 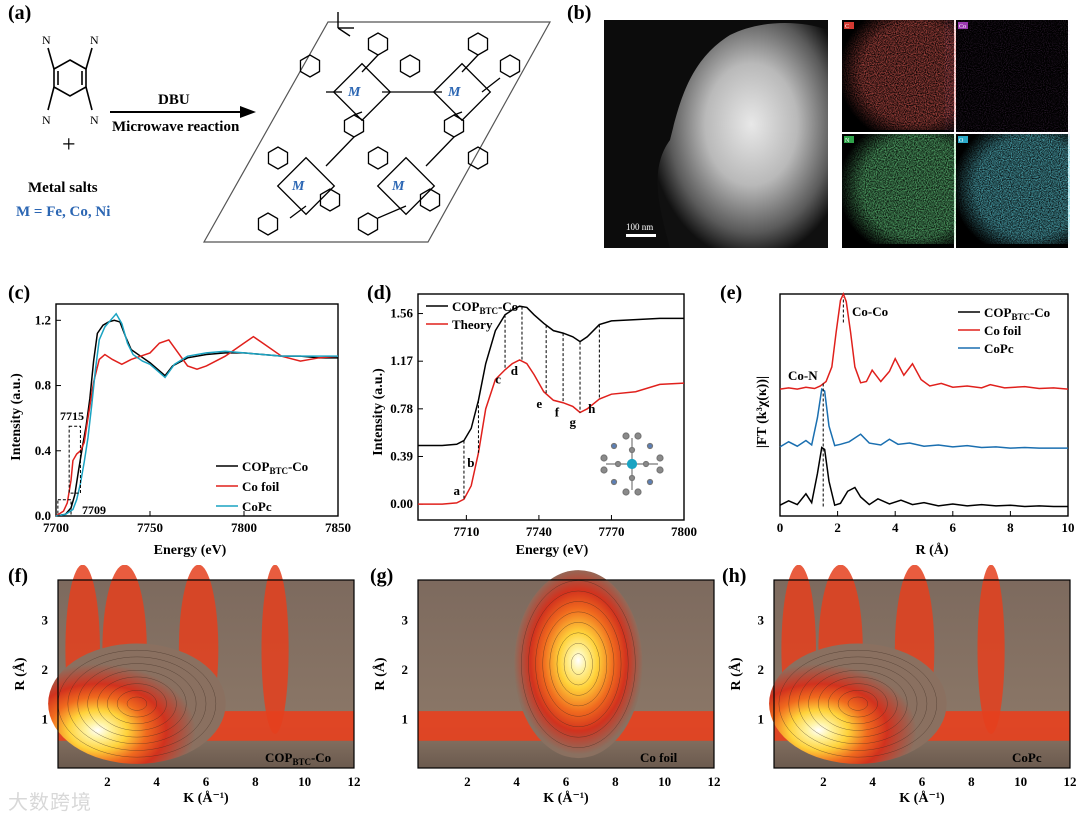 I want to click on peak-label-coco: Co-Co, so click(x=870, y=311).